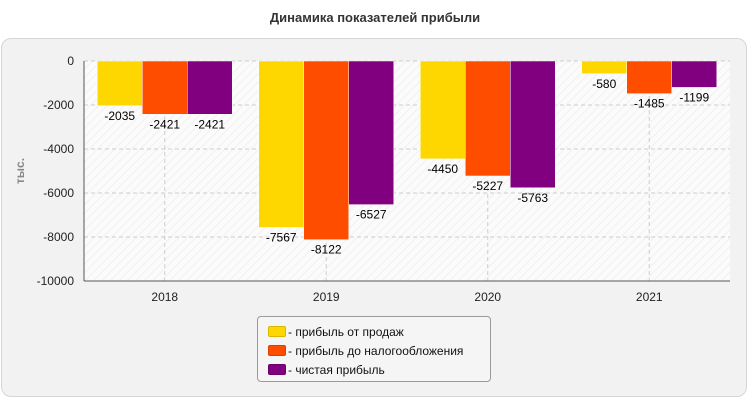 The width and height of the screenshot is (750, 400). I want to click on x-tick-label-2018: 2018, so click(164, 297).